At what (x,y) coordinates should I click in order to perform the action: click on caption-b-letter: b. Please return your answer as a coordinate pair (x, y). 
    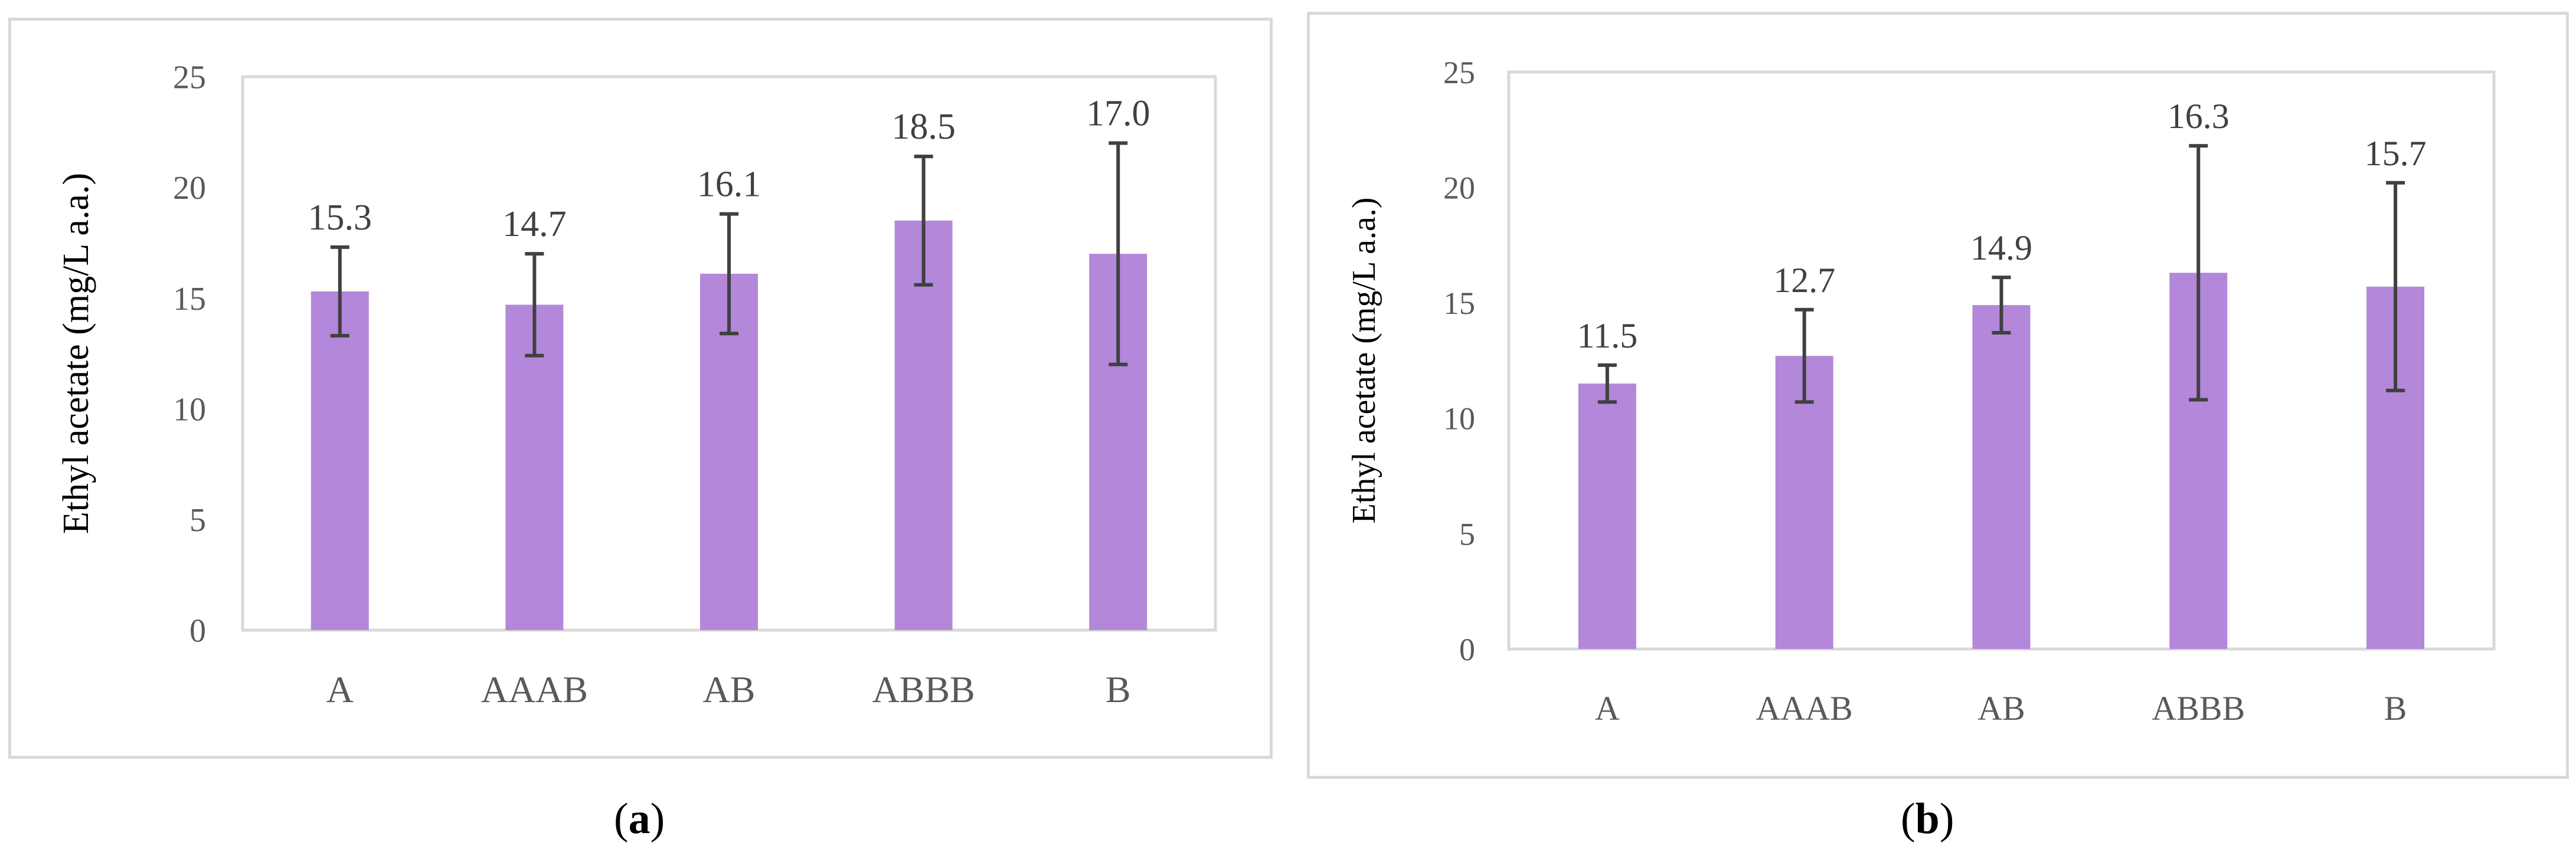
    Looking at the image, I should click on (1927, 819).